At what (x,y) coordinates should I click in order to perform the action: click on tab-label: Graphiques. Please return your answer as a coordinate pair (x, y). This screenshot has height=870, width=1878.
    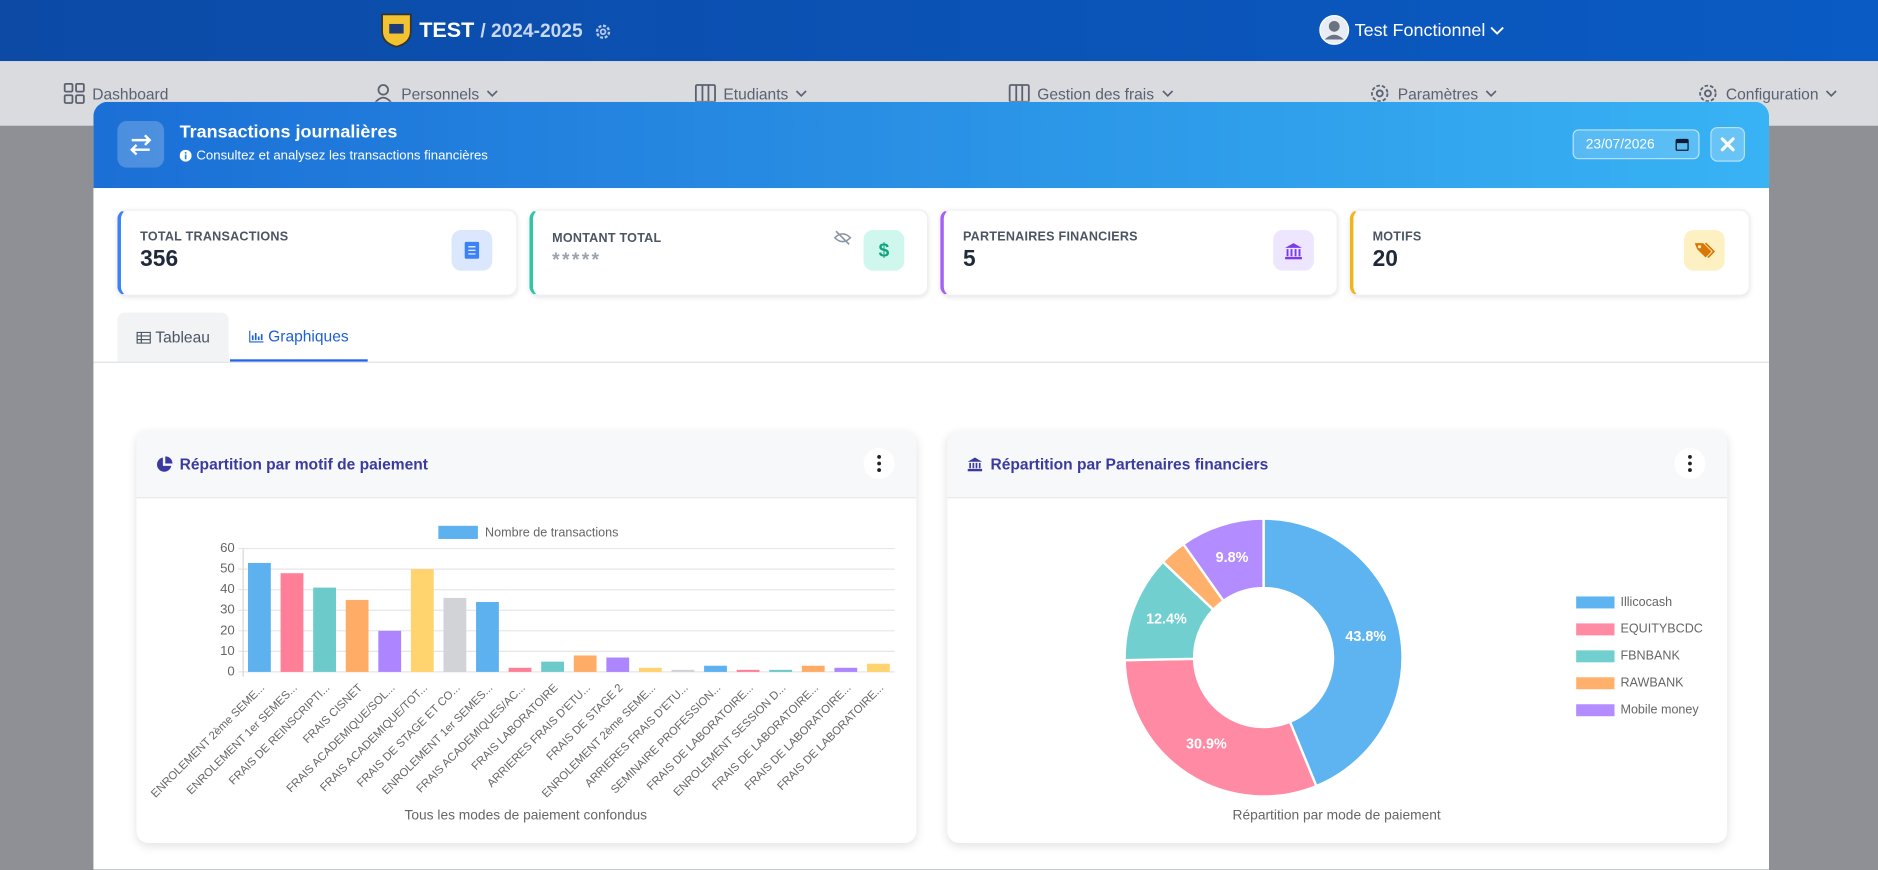
    Looking at the image, I should click on (308, 335).